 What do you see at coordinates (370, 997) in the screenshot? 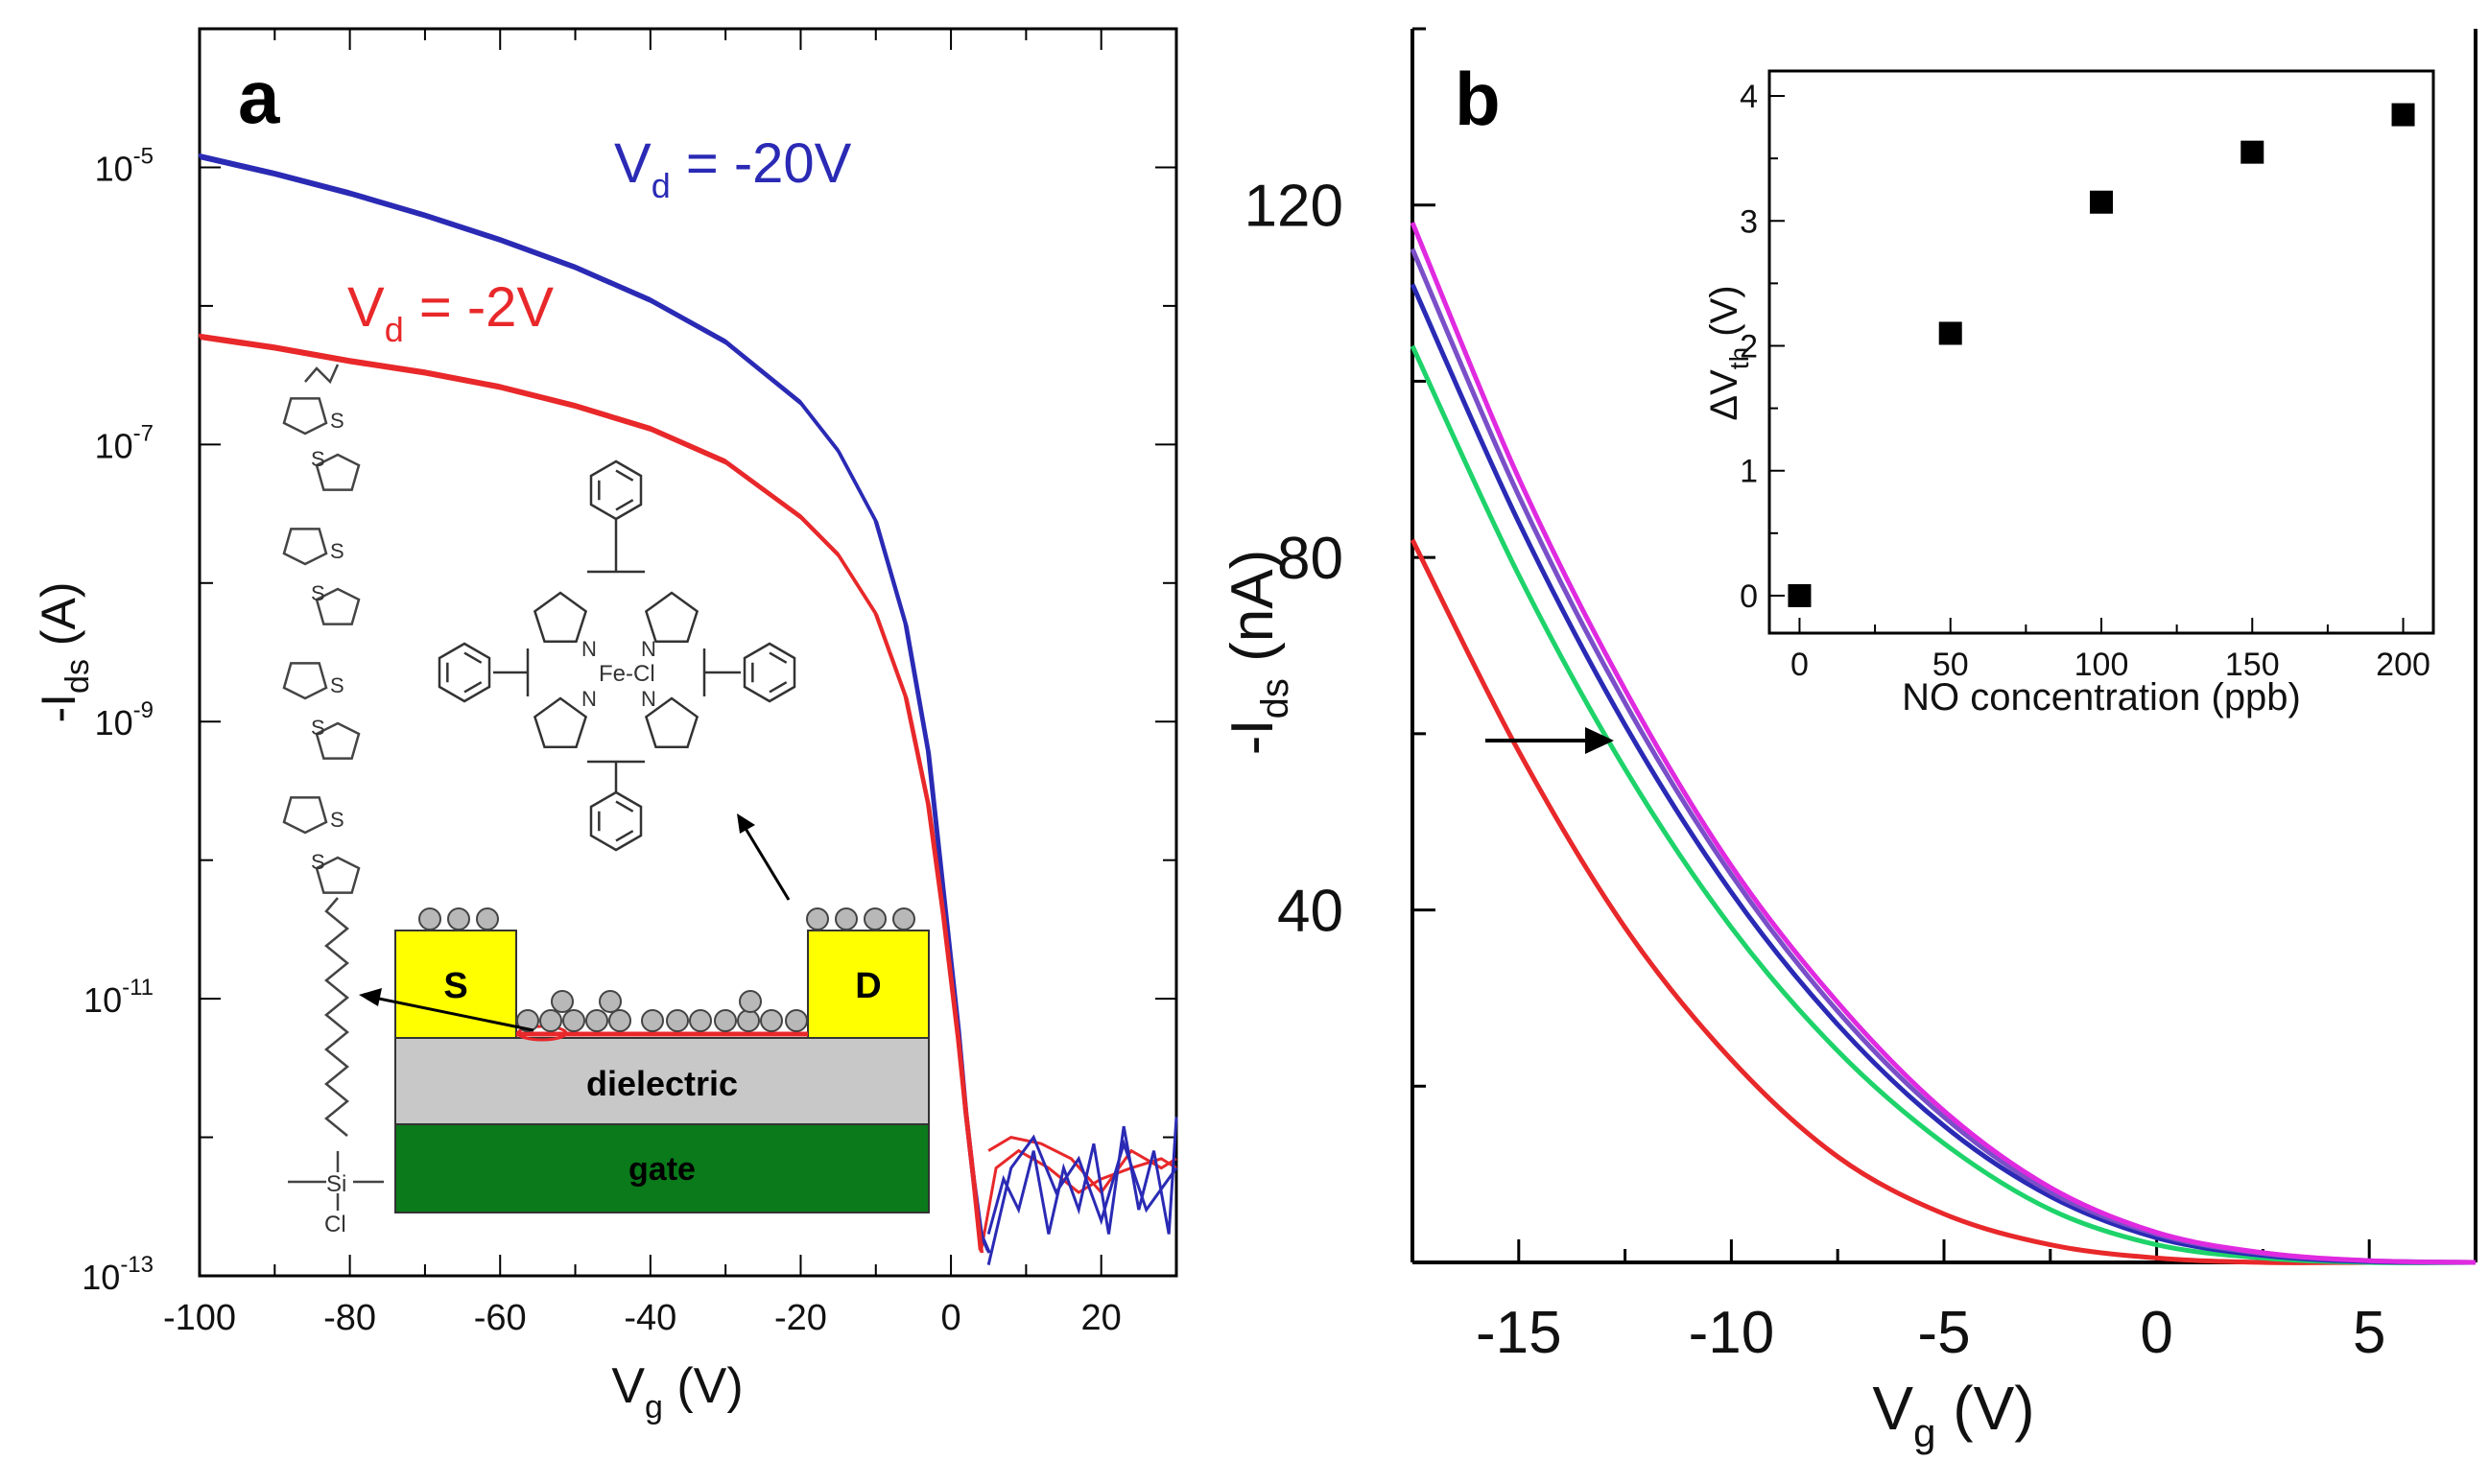
I see `arrow-head-a` at bounding box center [370, 997].